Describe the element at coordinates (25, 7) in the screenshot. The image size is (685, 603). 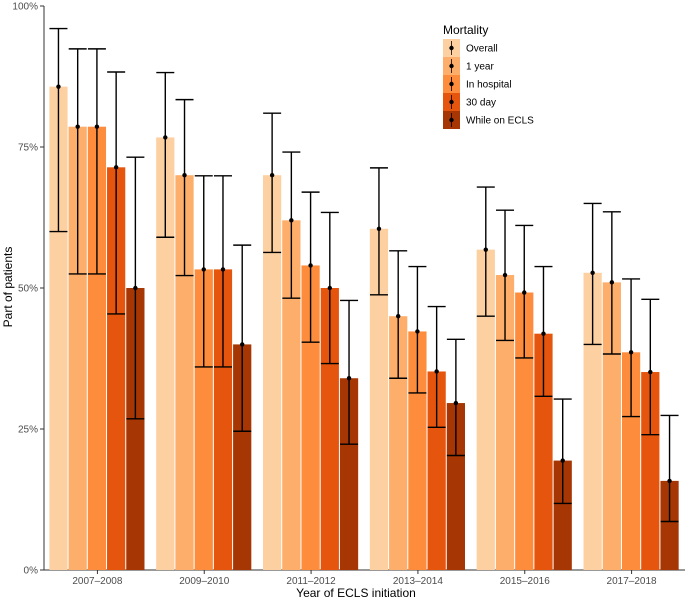
I see `y-tick-label: 100%` at that location.